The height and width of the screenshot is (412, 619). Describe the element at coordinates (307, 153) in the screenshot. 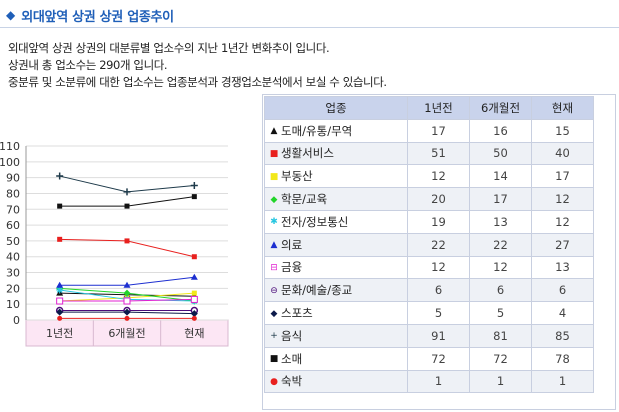

I see `industry-name: 생활서비스` at that location.